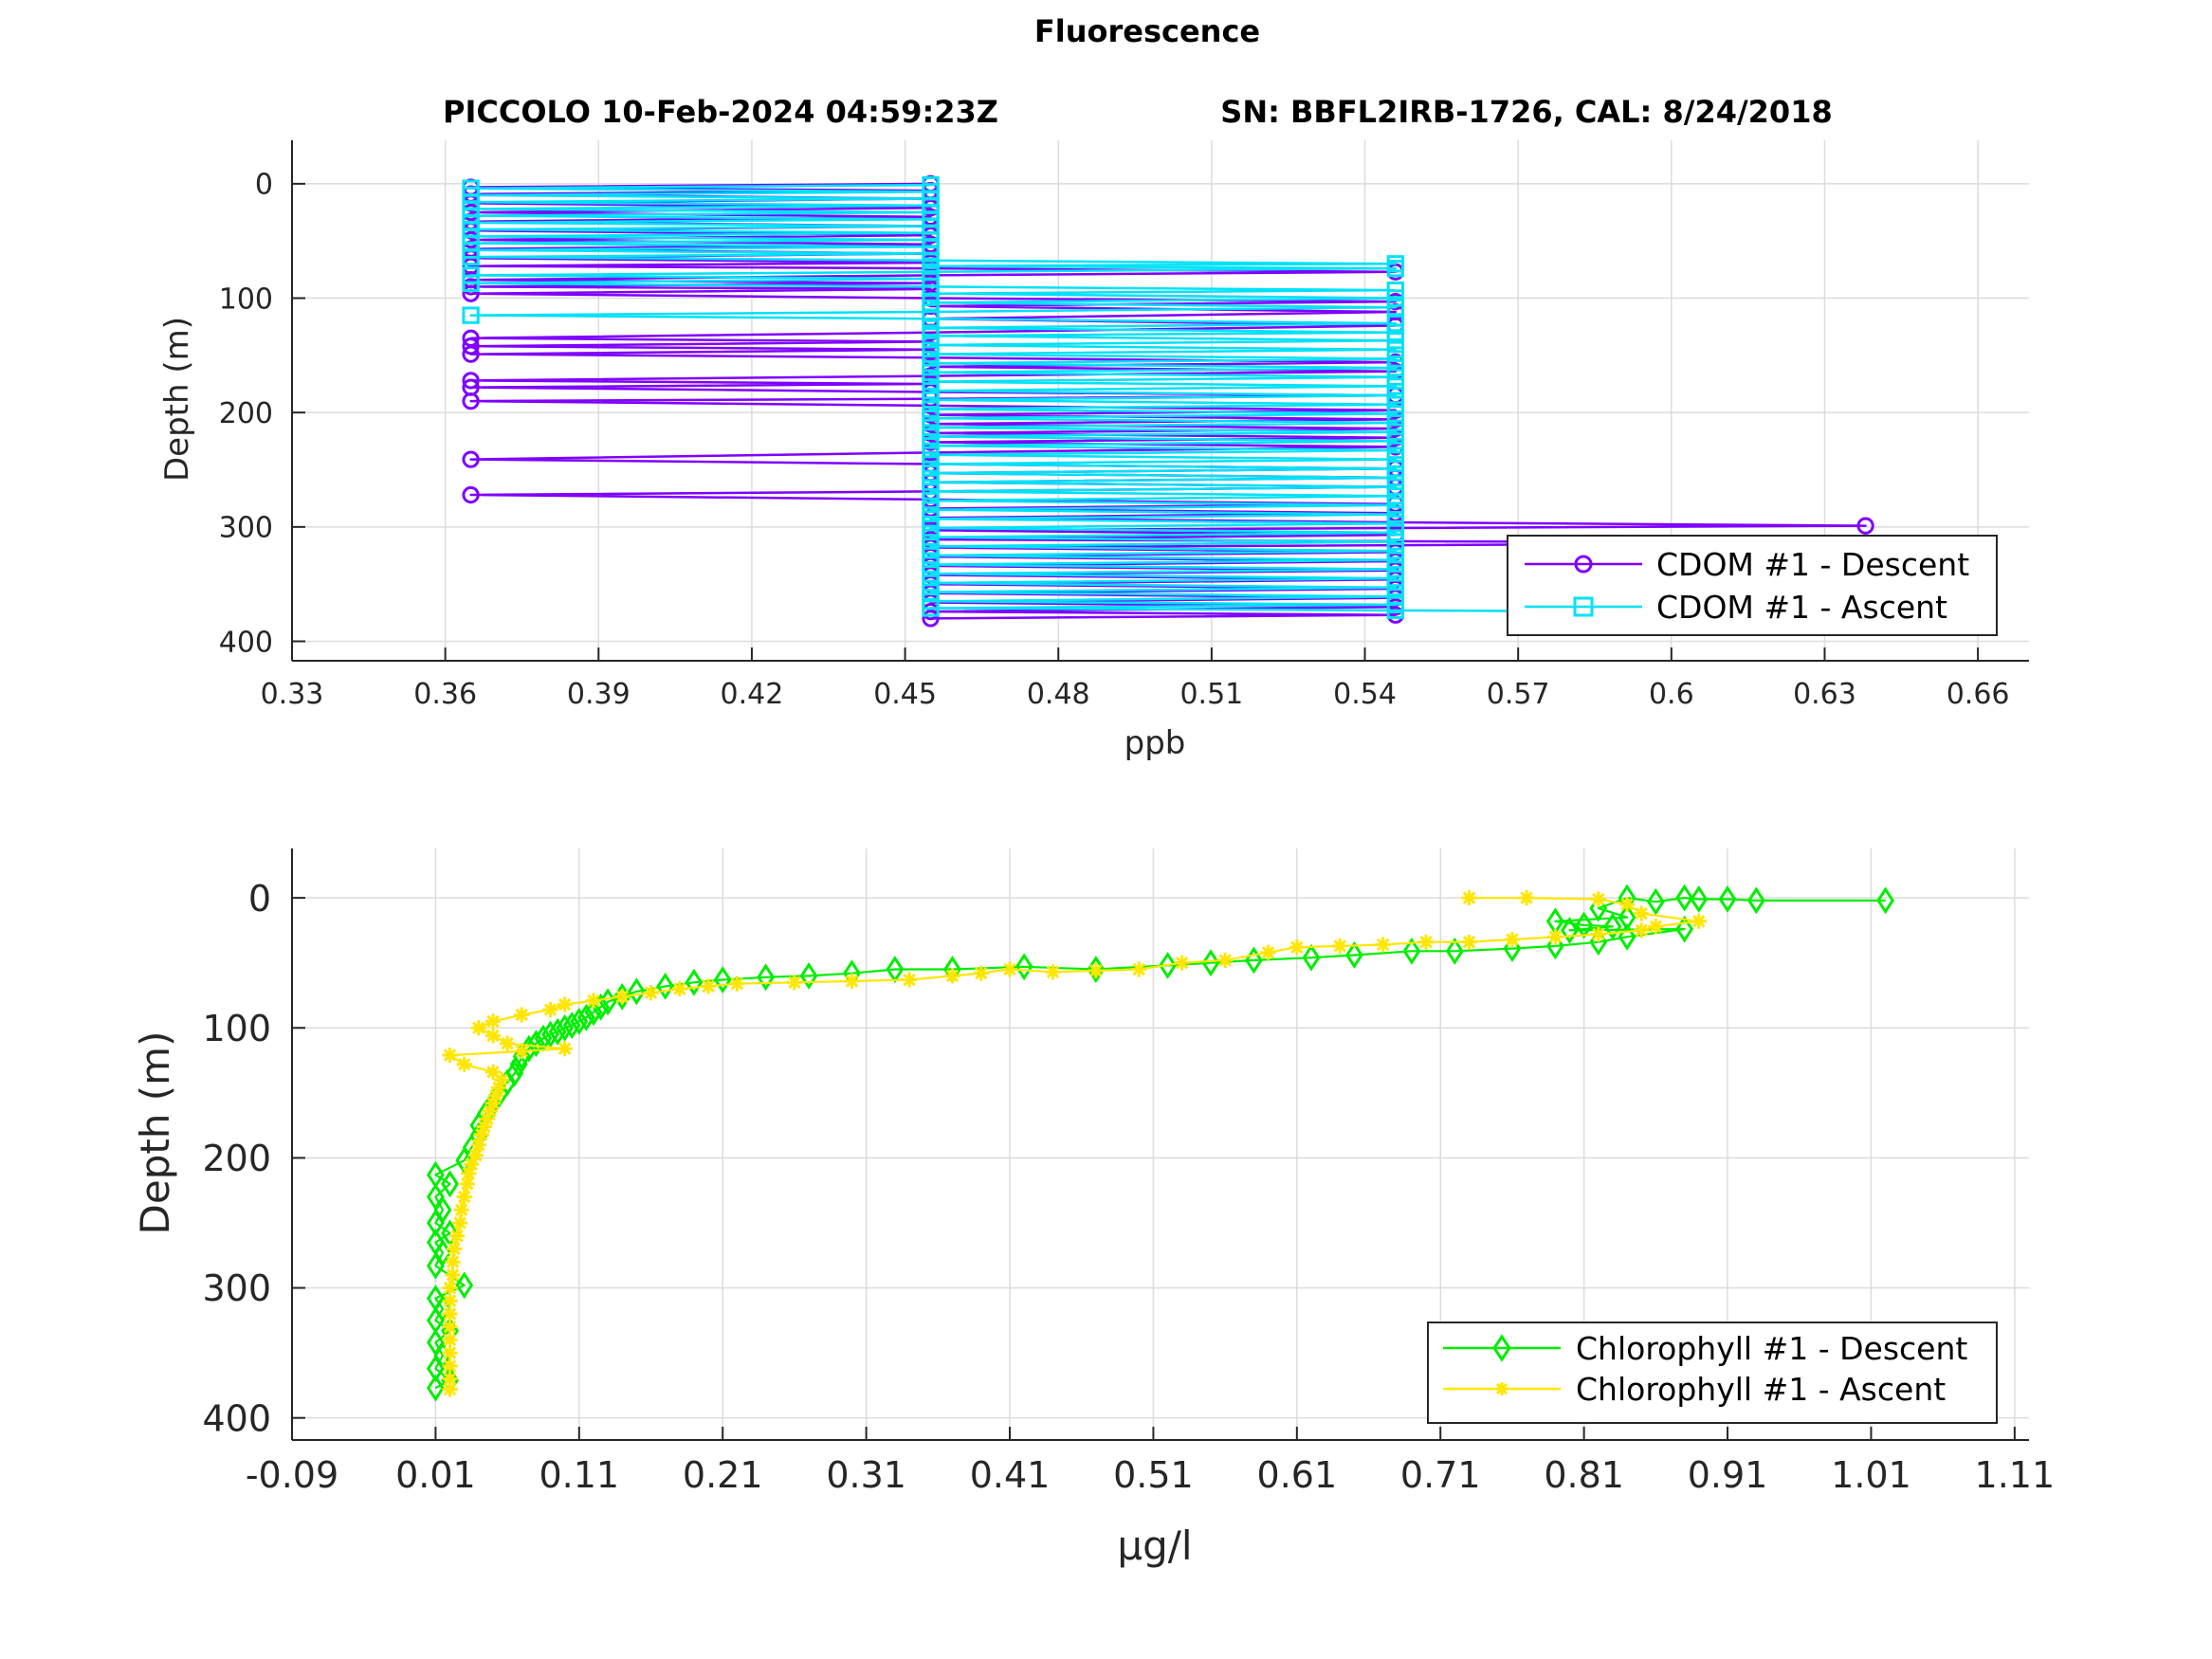 This screenshot has width=2212, height=1659. Describe the element at coordinates (1752, 585) in the screenshot. I see `cdom-legend-box` at that location.